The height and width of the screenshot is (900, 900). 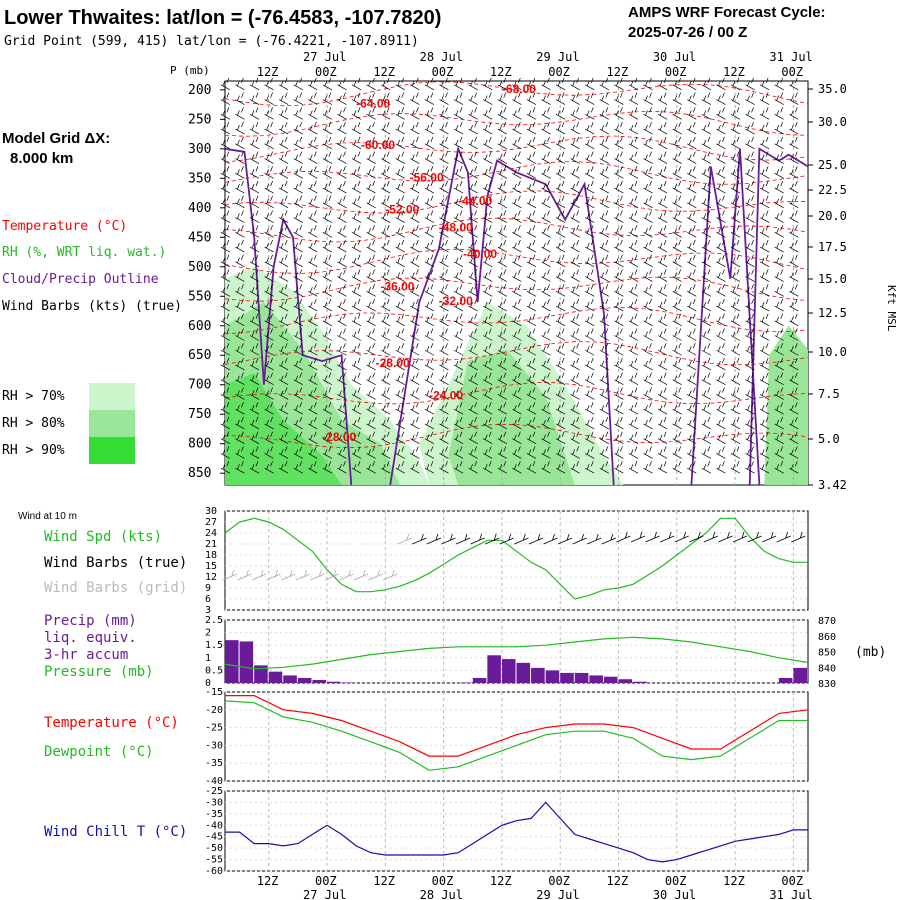 I want to click on pressure-tick-label: 750, so click(x=199, y=414).